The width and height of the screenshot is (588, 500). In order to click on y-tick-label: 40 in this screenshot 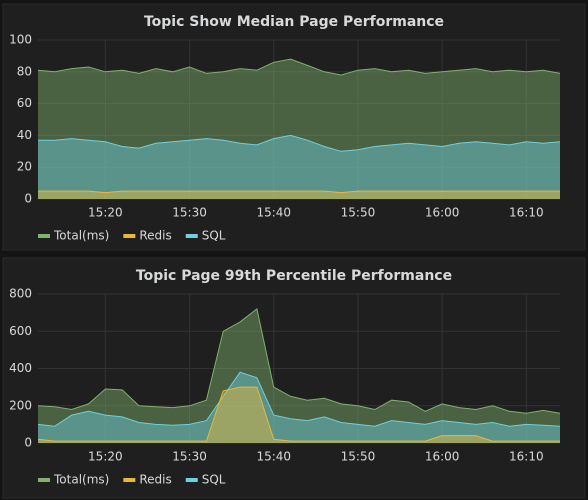, I will do `click(24, 135)`.